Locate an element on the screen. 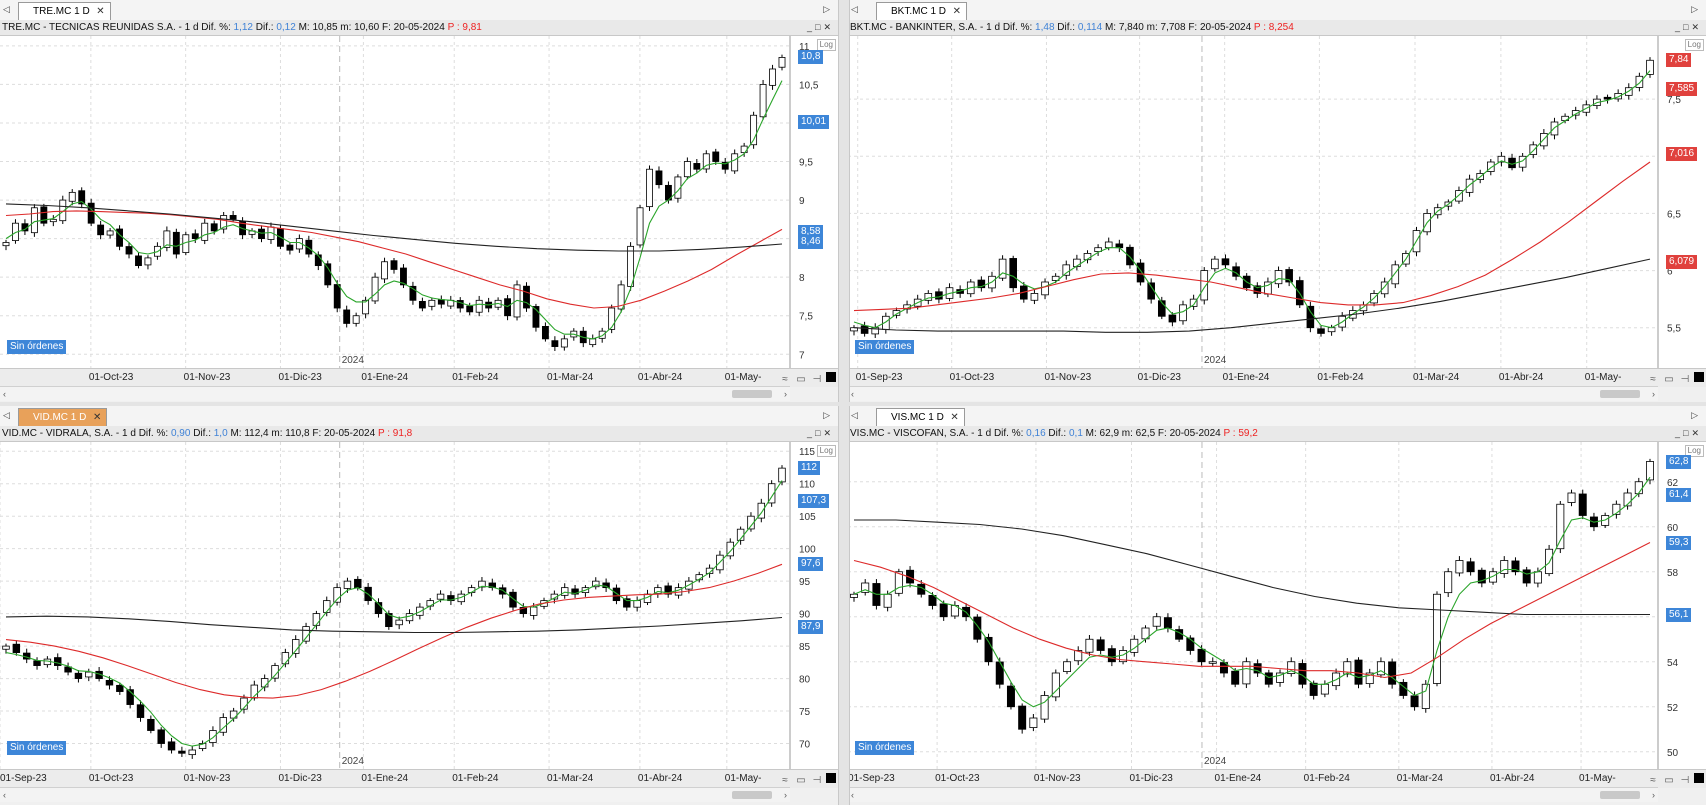  y-tick-label: 54 is located at coordinates (1673, 663).